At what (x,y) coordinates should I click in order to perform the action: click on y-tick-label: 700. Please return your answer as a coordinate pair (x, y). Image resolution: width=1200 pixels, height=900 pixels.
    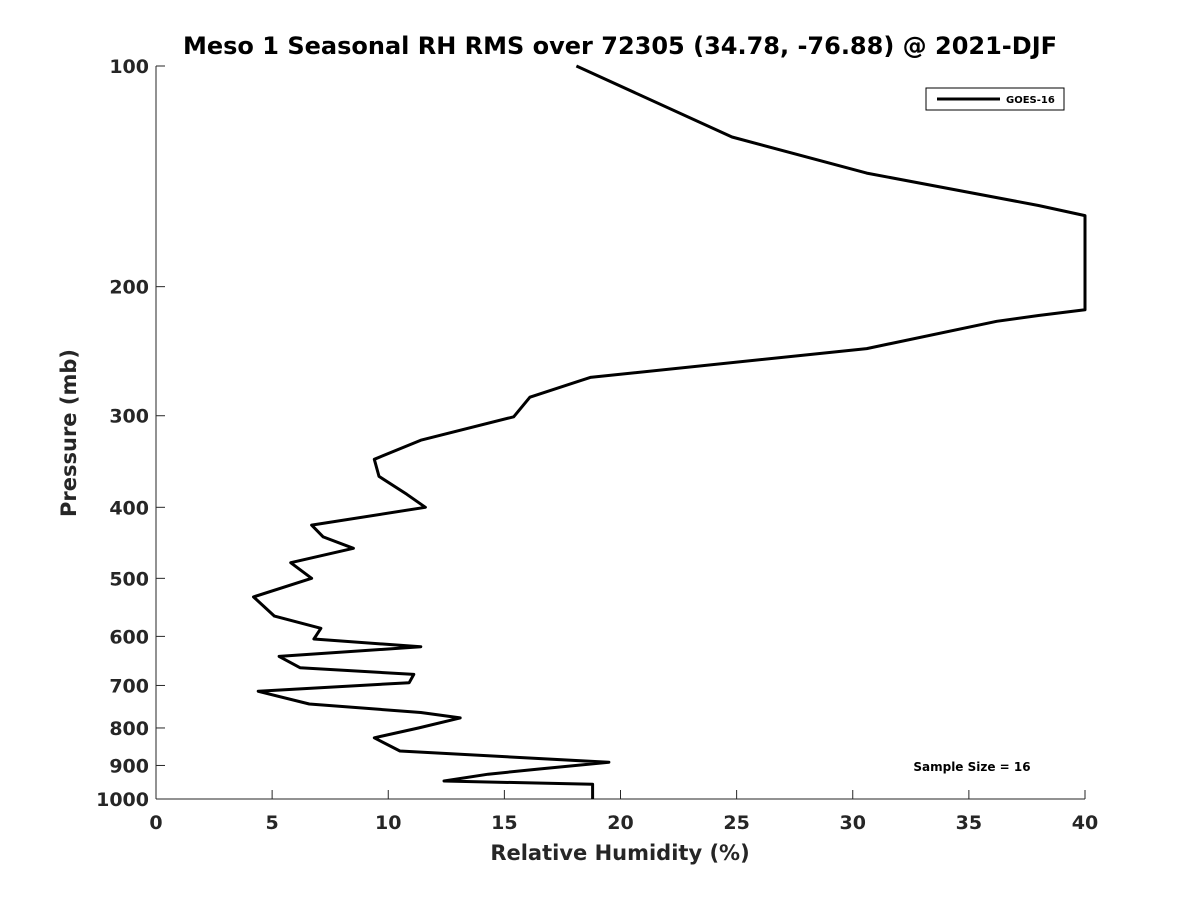
    Looking at the image, I should click on (129, 686).